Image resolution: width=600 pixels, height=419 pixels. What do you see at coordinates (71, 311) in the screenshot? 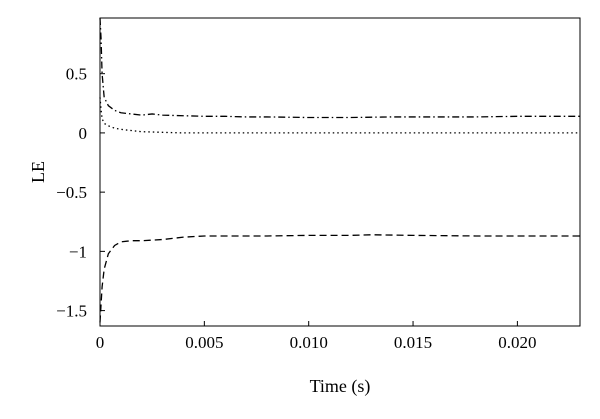
I see `y-tick-label: −1.5` at bounding box center [71, 311].